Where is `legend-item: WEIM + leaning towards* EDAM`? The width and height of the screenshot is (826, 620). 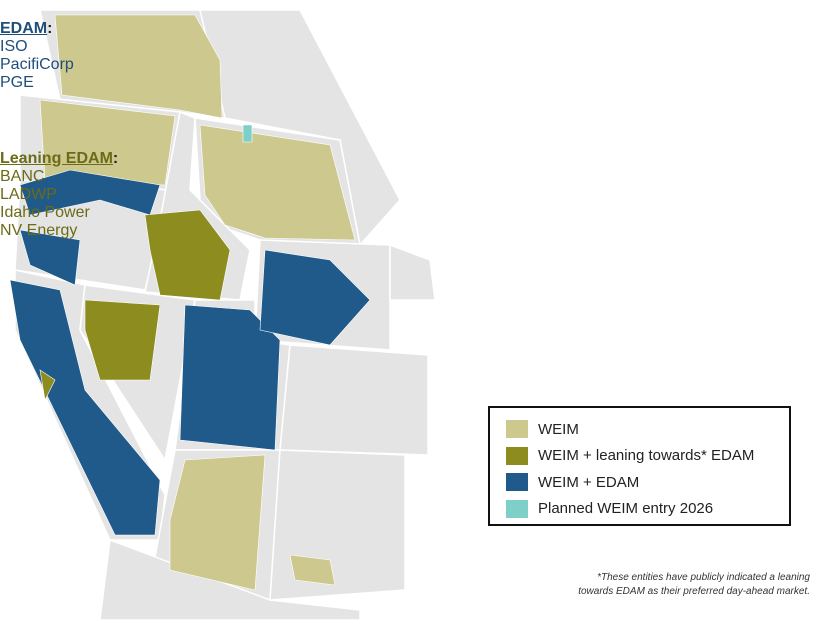
legend-item: WEIM + leaning towards* EDAM is located at coordinates (630, 456).